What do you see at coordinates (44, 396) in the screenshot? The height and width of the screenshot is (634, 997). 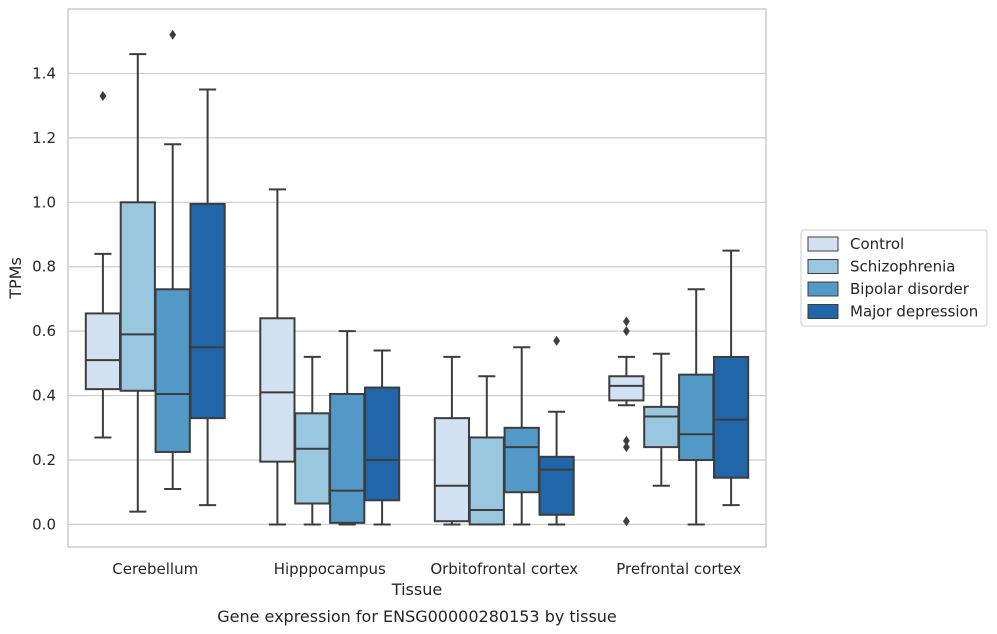 I see `y-tick-label: 0.4` at bounding box center [44, 396].